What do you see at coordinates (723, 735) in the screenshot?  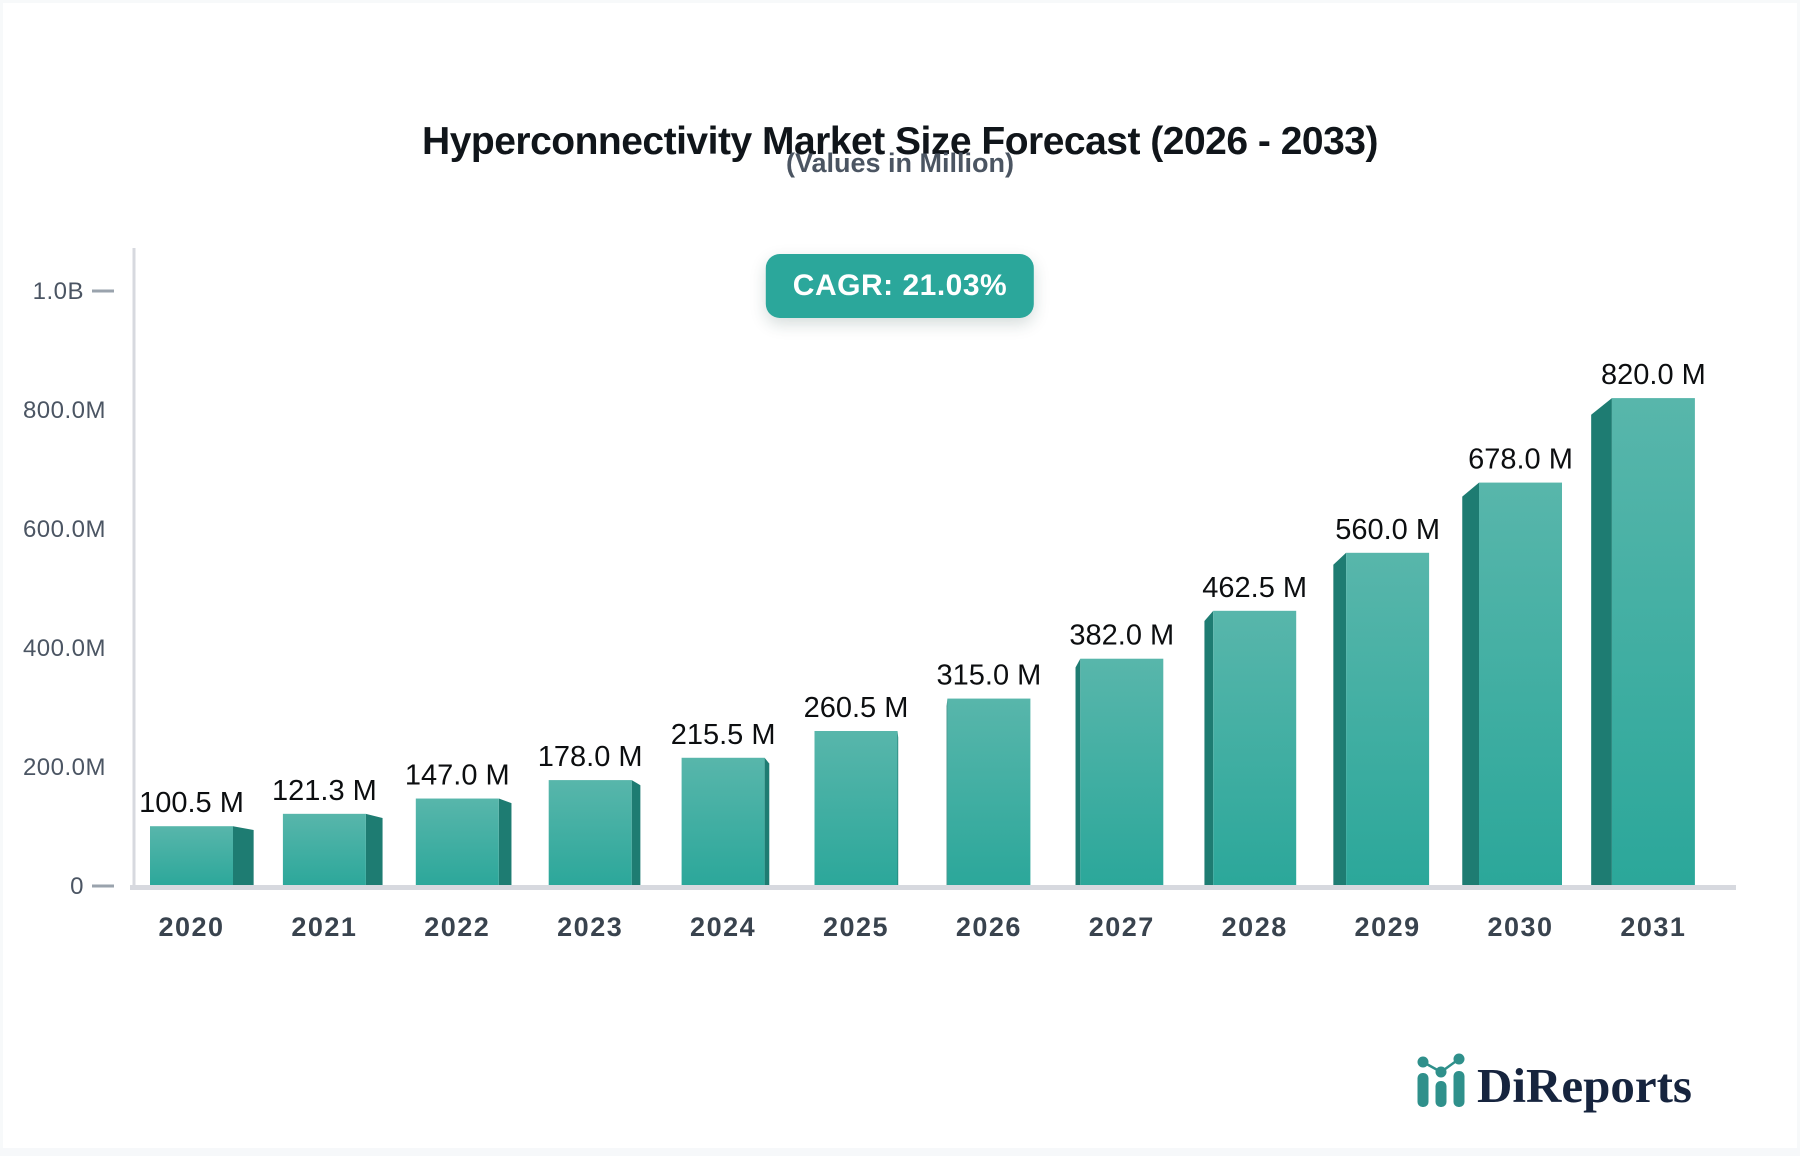 I see `bar-value-label: 215.5 M` at bounding box center [723, 735].